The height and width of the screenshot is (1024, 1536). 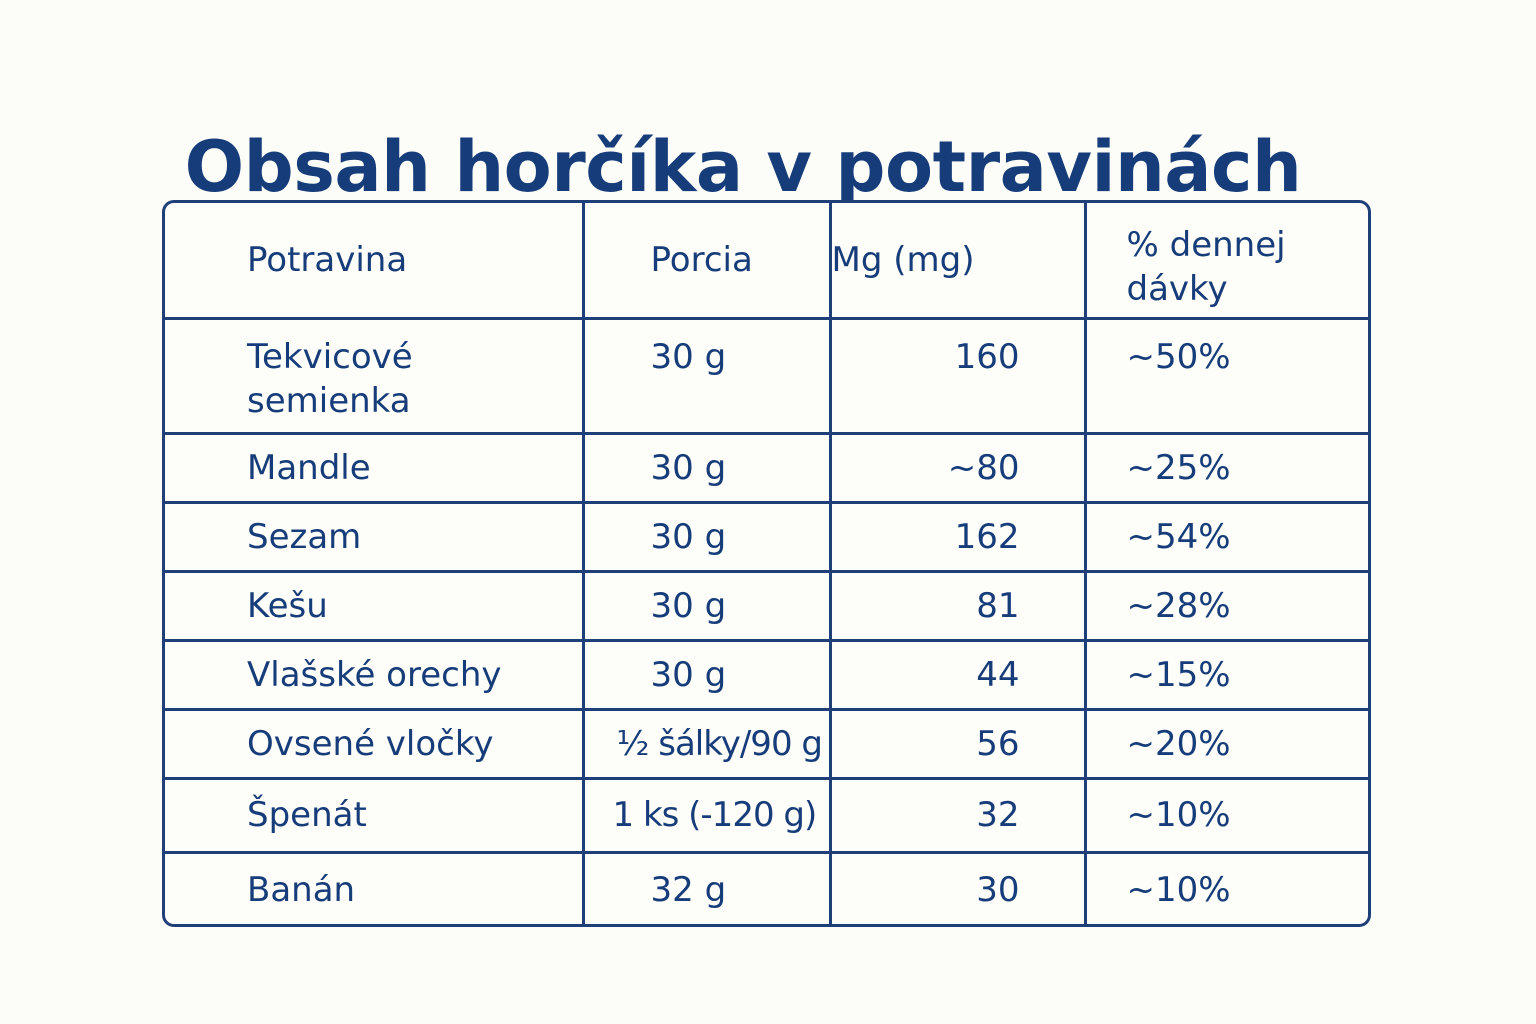 I want to click on table-row: Vlašské orechy 30 g 44 ~15%, so click(x=766, y=674).